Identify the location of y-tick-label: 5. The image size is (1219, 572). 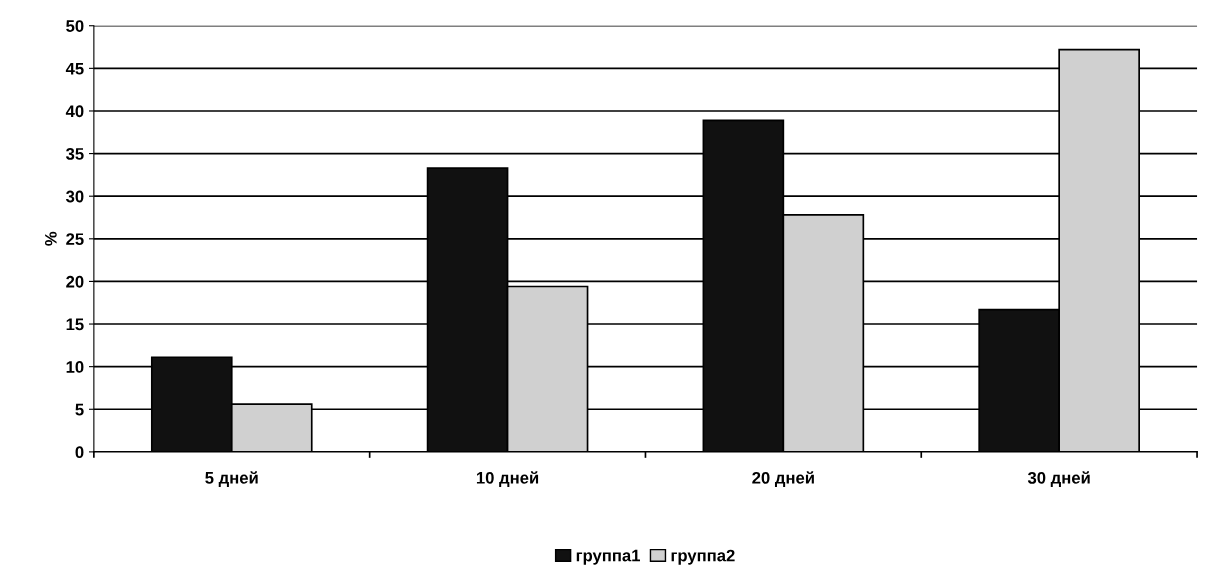
(79, 409).